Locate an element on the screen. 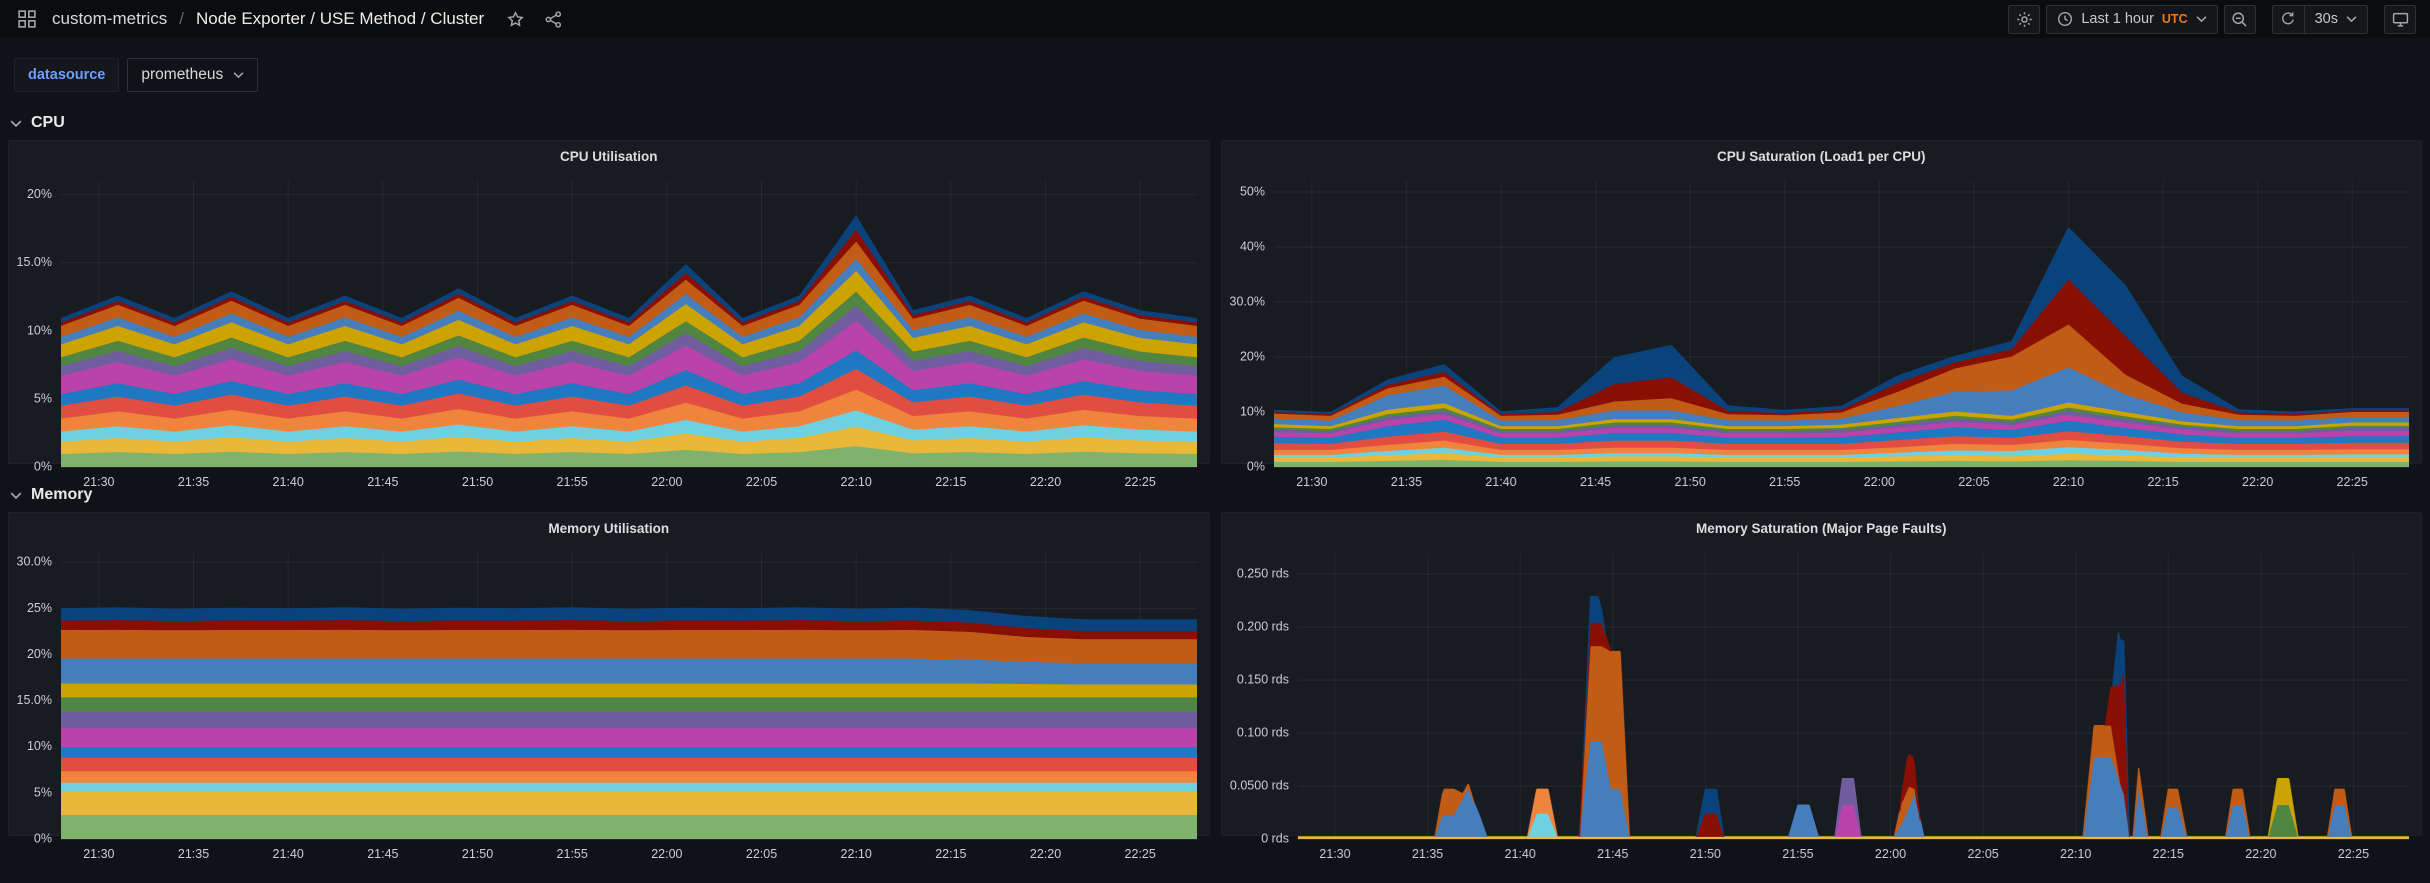  breadcrumb-folder: custom-metrics is located at coordinates (110, 18).